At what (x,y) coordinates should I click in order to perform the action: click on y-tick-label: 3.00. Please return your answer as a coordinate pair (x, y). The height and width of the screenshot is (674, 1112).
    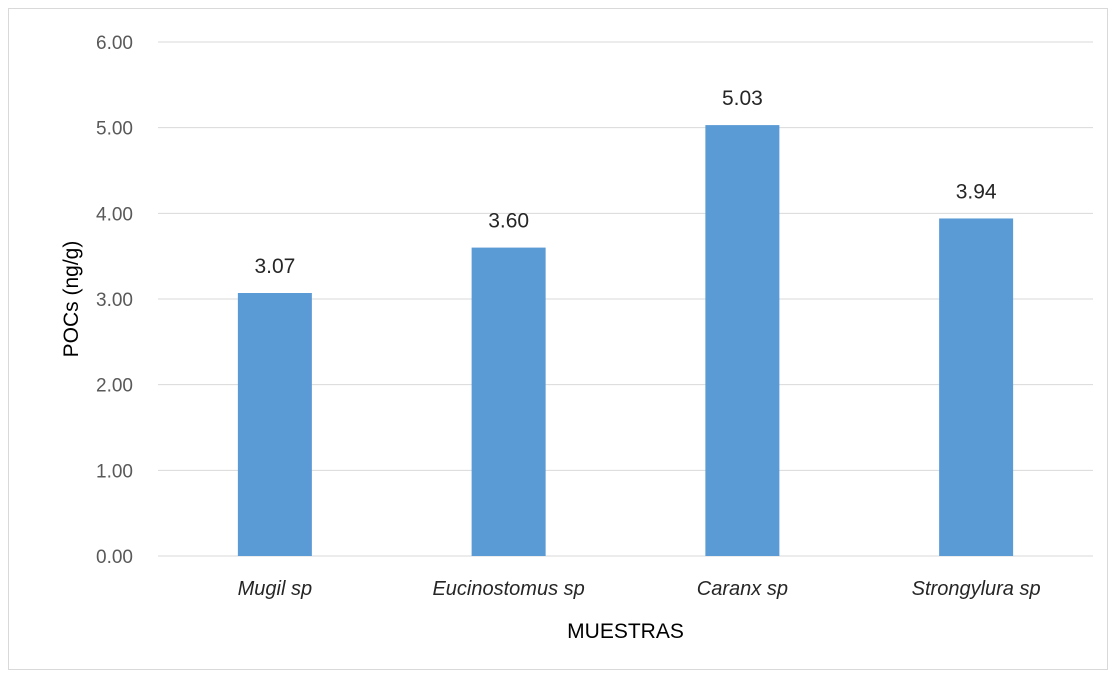
    Looking at the image, I should click on (114, 300).